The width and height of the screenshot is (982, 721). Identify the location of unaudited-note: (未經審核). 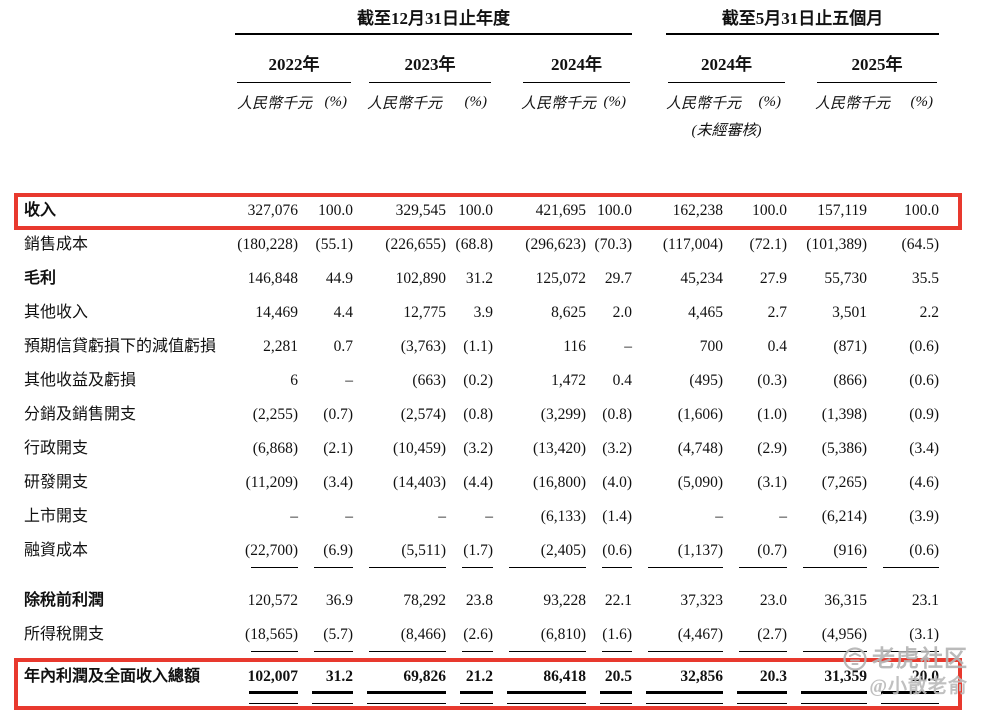
(726, 131).